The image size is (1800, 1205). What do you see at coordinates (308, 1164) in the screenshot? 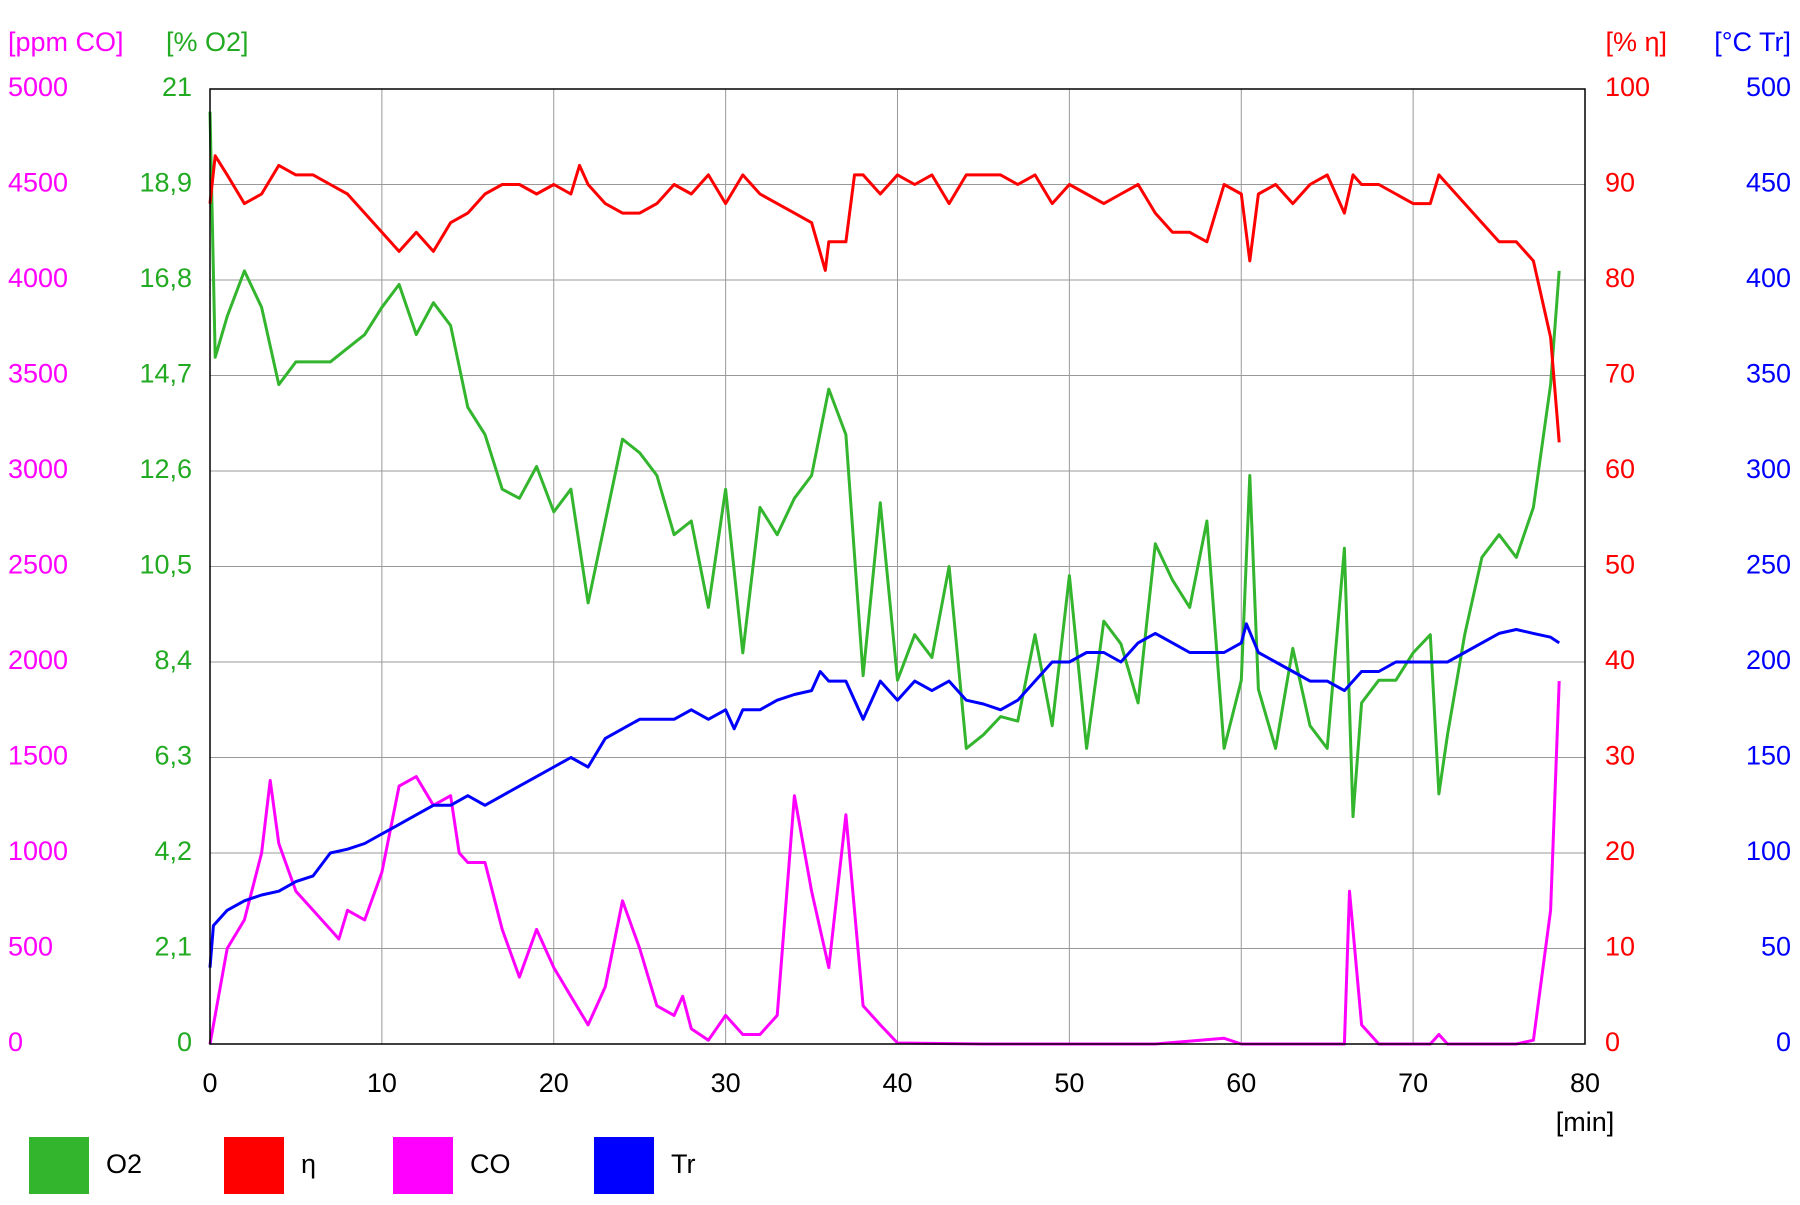
I see `legend-label: η` at bounding box center [308, 1164].